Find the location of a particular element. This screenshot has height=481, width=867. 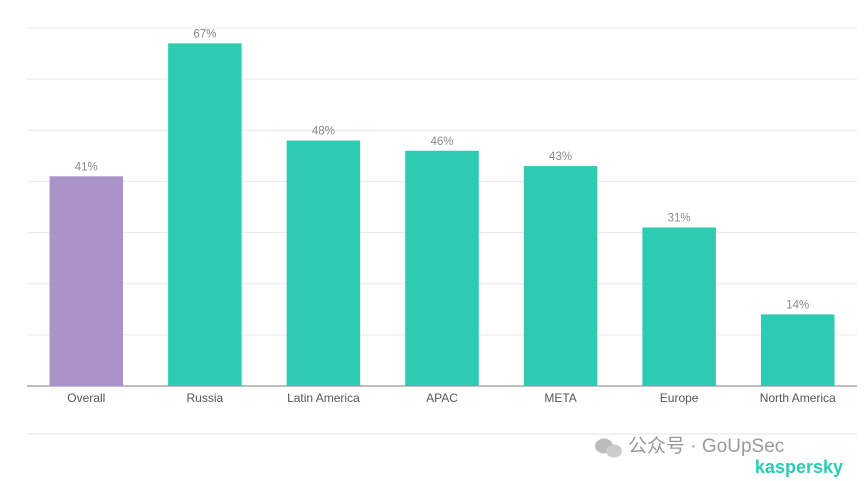

value-label: 31% is located at coordinates (679, 218).